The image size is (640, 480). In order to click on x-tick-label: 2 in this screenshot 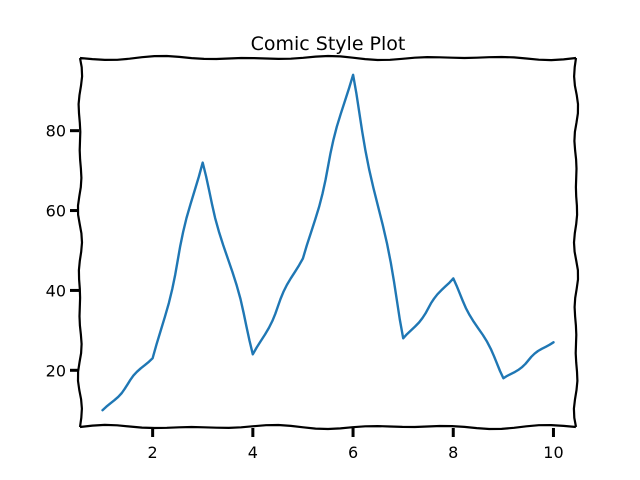, I will do `click(153, 452)`.